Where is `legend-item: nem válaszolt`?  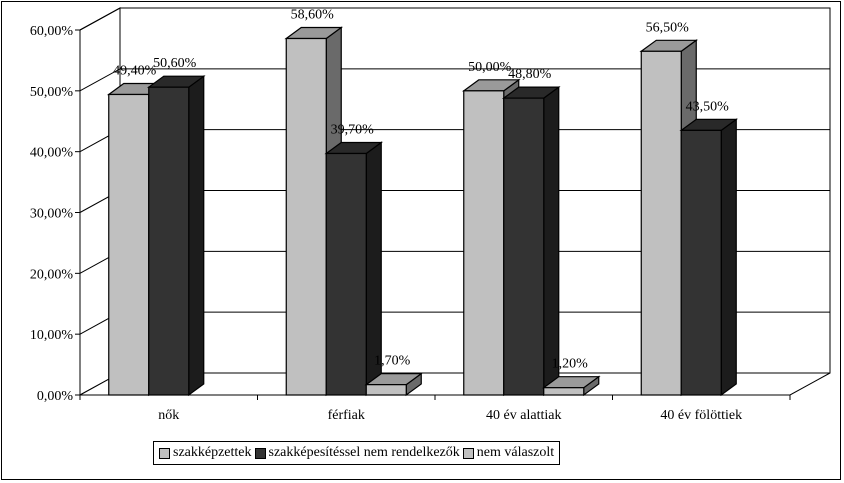 legend-item: nem válaszolt is located at coordinates (508, 453).